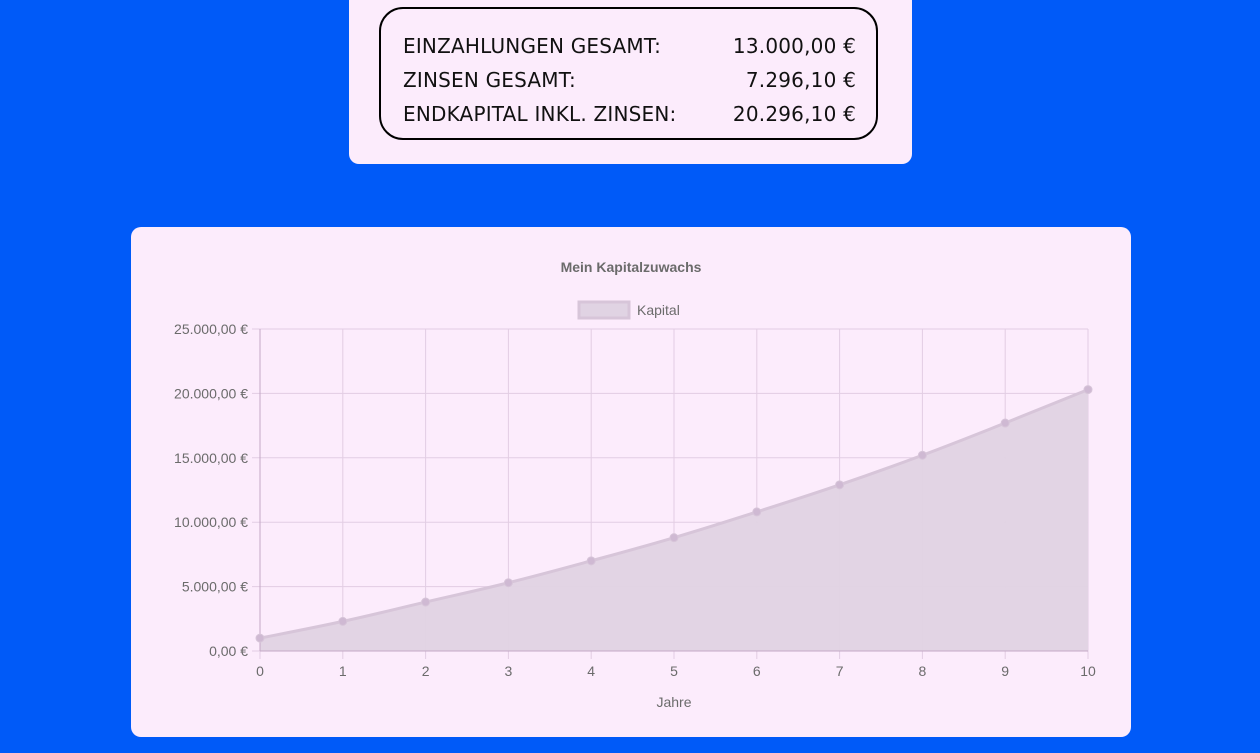 This screenshot has width=1260, height=753. What do you see at coordinates (794, 114) in the screenshot?
I see `summary-value: 20.296,10 €` at bounding box center [794, 114].